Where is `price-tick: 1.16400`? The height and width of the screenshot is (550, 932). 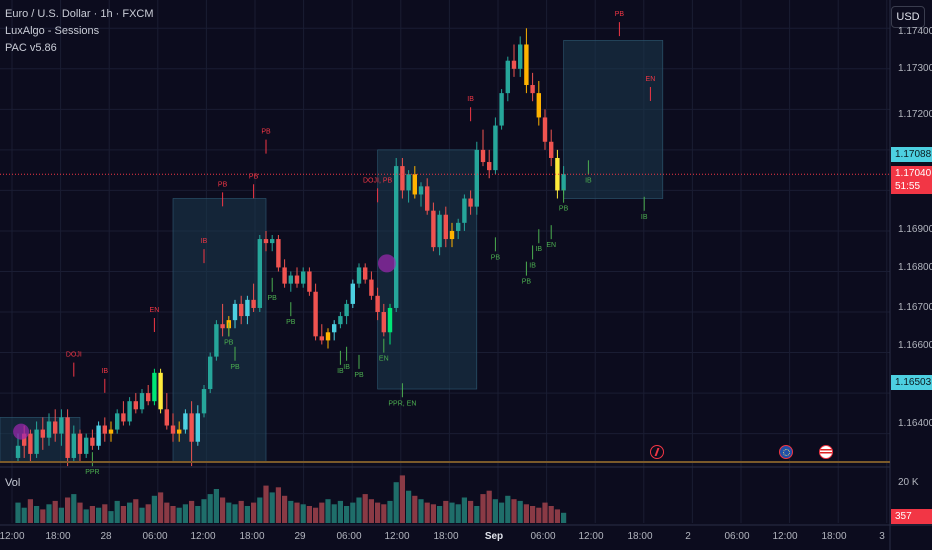
price-tick: 1.16400 is located at coordinates (915, 423).